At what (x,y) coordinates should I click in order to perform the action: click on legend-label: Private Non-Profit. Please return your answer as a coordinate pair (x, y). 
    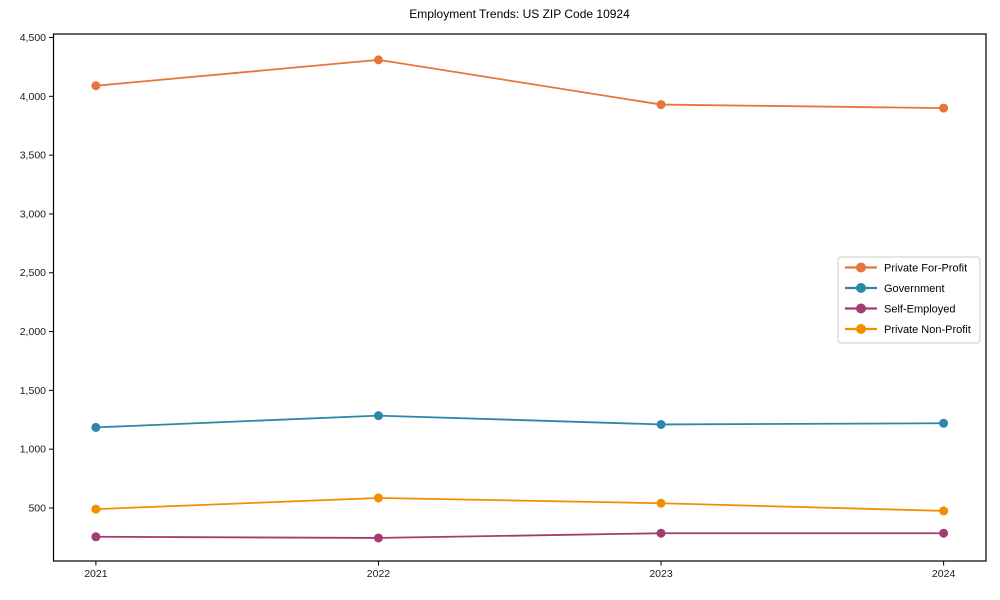
    Looking at the image, I should click on (927, 330).